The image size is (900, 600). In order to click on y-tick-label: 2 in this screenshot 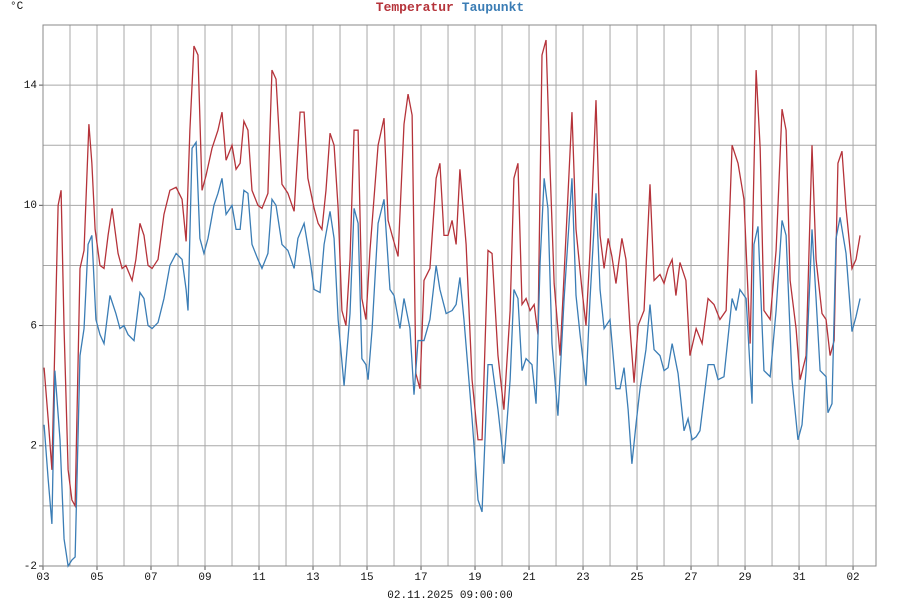, I will do `click(33, 447)`.